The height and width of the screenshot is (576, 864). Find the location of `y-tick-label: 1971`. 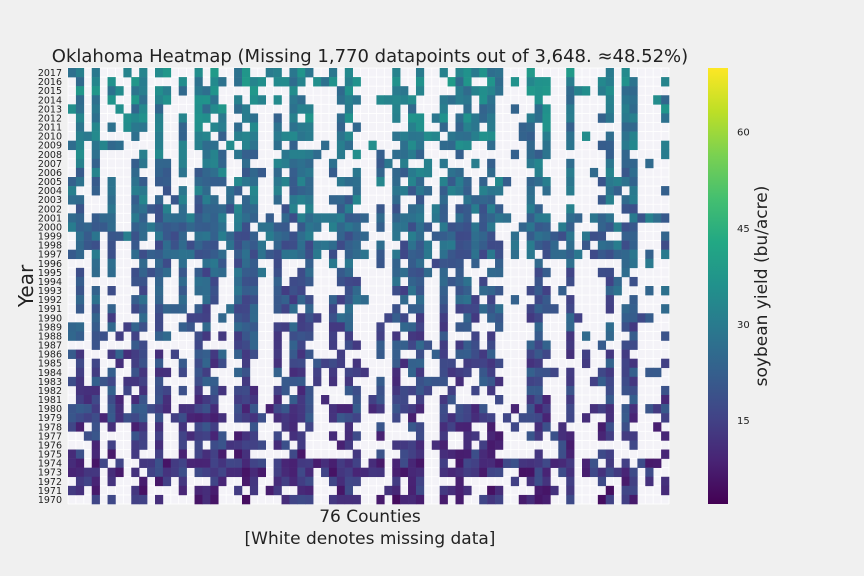

y-tick-label: 1971 is located at coordinates (50, 491).